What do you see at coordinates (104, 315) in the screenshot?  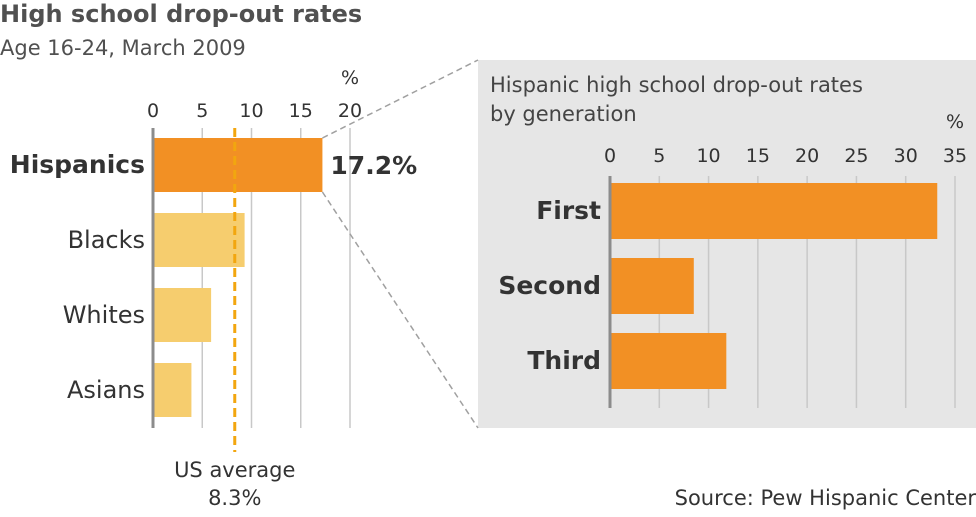 I see `main-category-label-whites: Whites` at bounding box center [104, 315].